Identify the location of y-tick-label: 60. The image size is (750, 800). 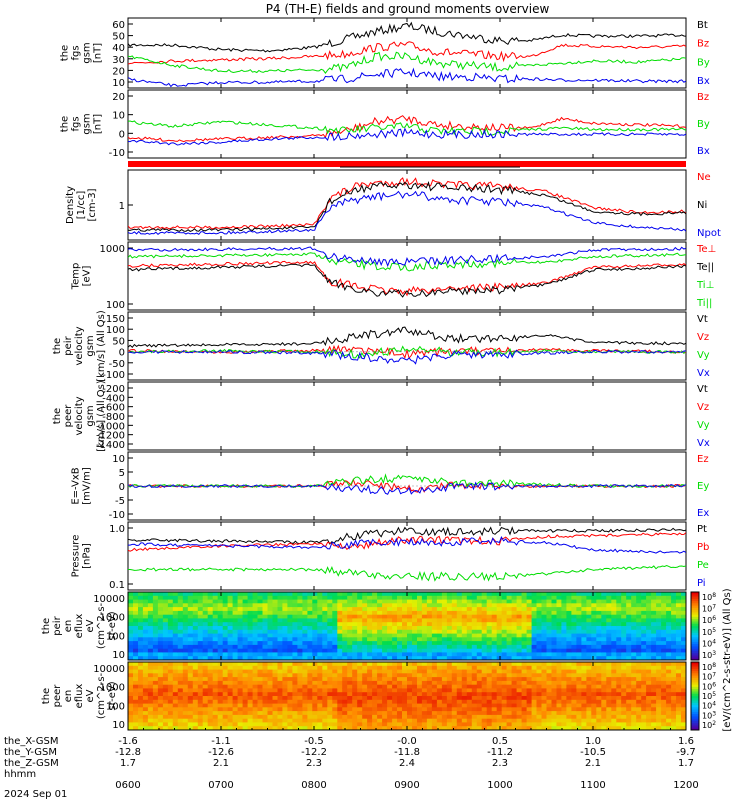
(118, 25).